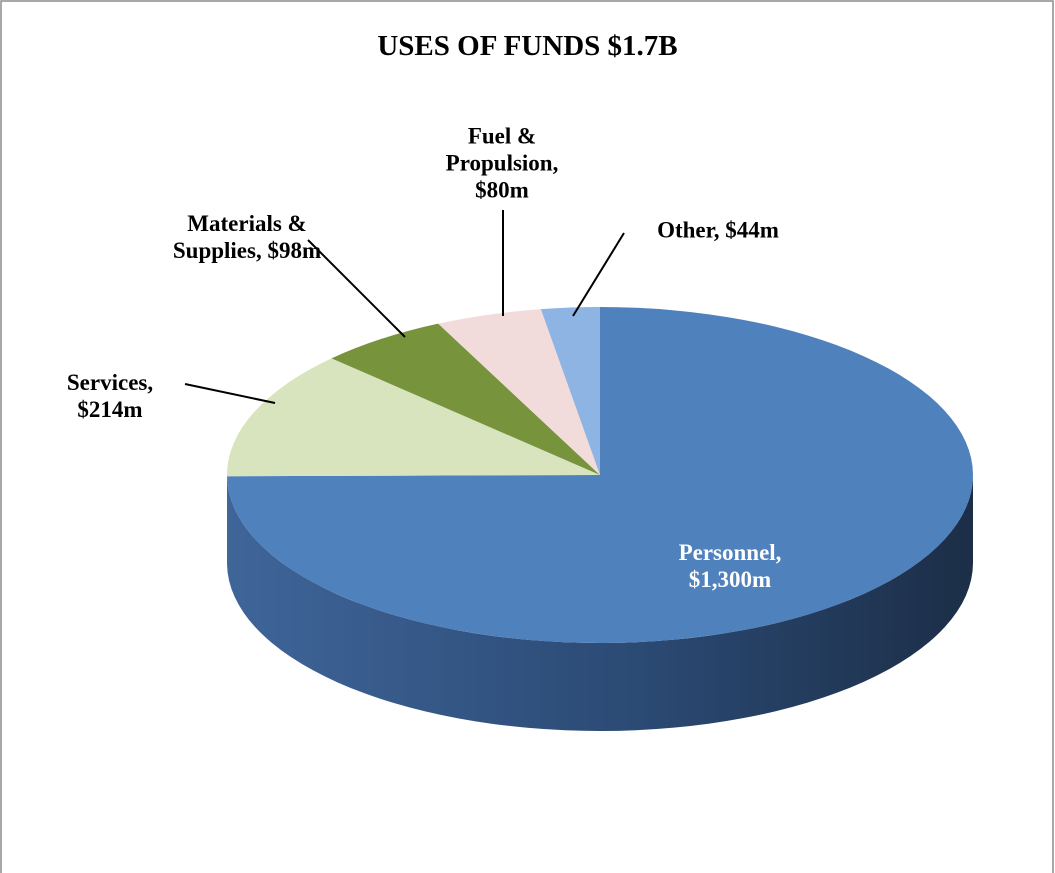 This screenshot has height=873, width=1055. I want to click on data-label: Services, $214m, so click(110, 396).